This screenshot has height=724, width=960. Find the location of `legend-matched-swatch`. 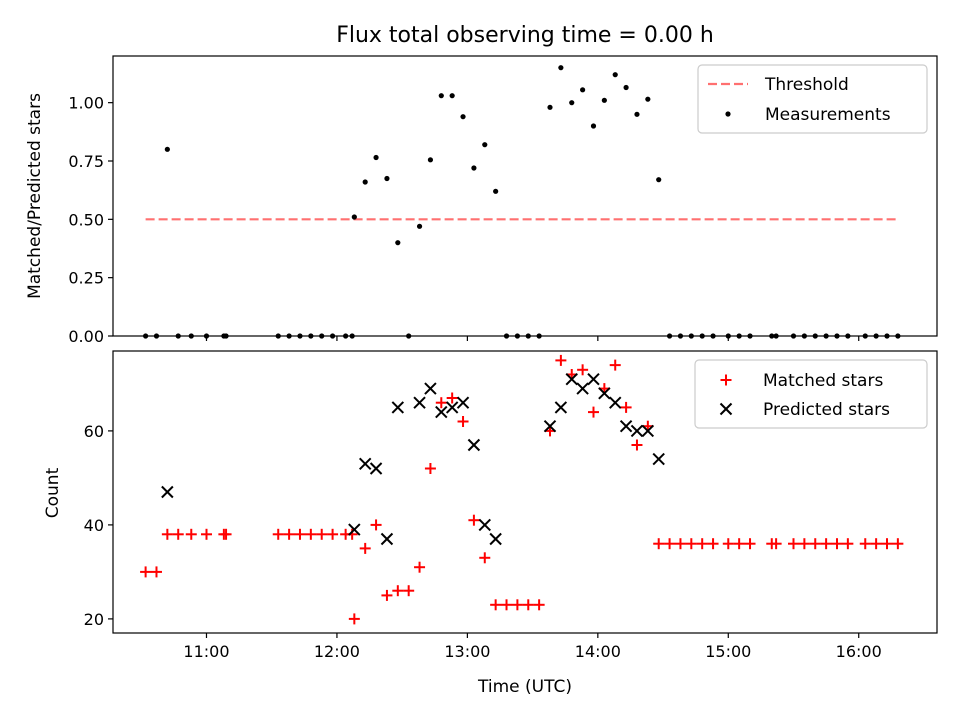

legend-matched-swatch is located at coordinates (726, 380).